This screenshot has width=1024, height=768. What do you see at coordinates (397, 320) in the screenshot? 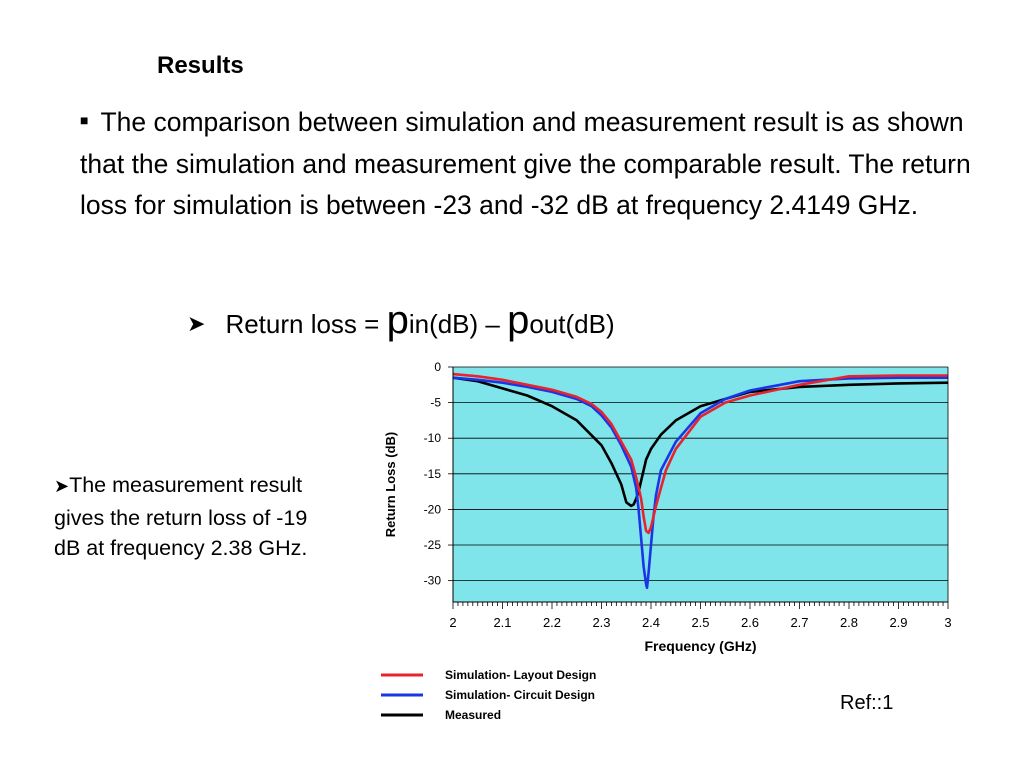
I see `formula-symbol-p-in: p` at bounding box center [397, 320].